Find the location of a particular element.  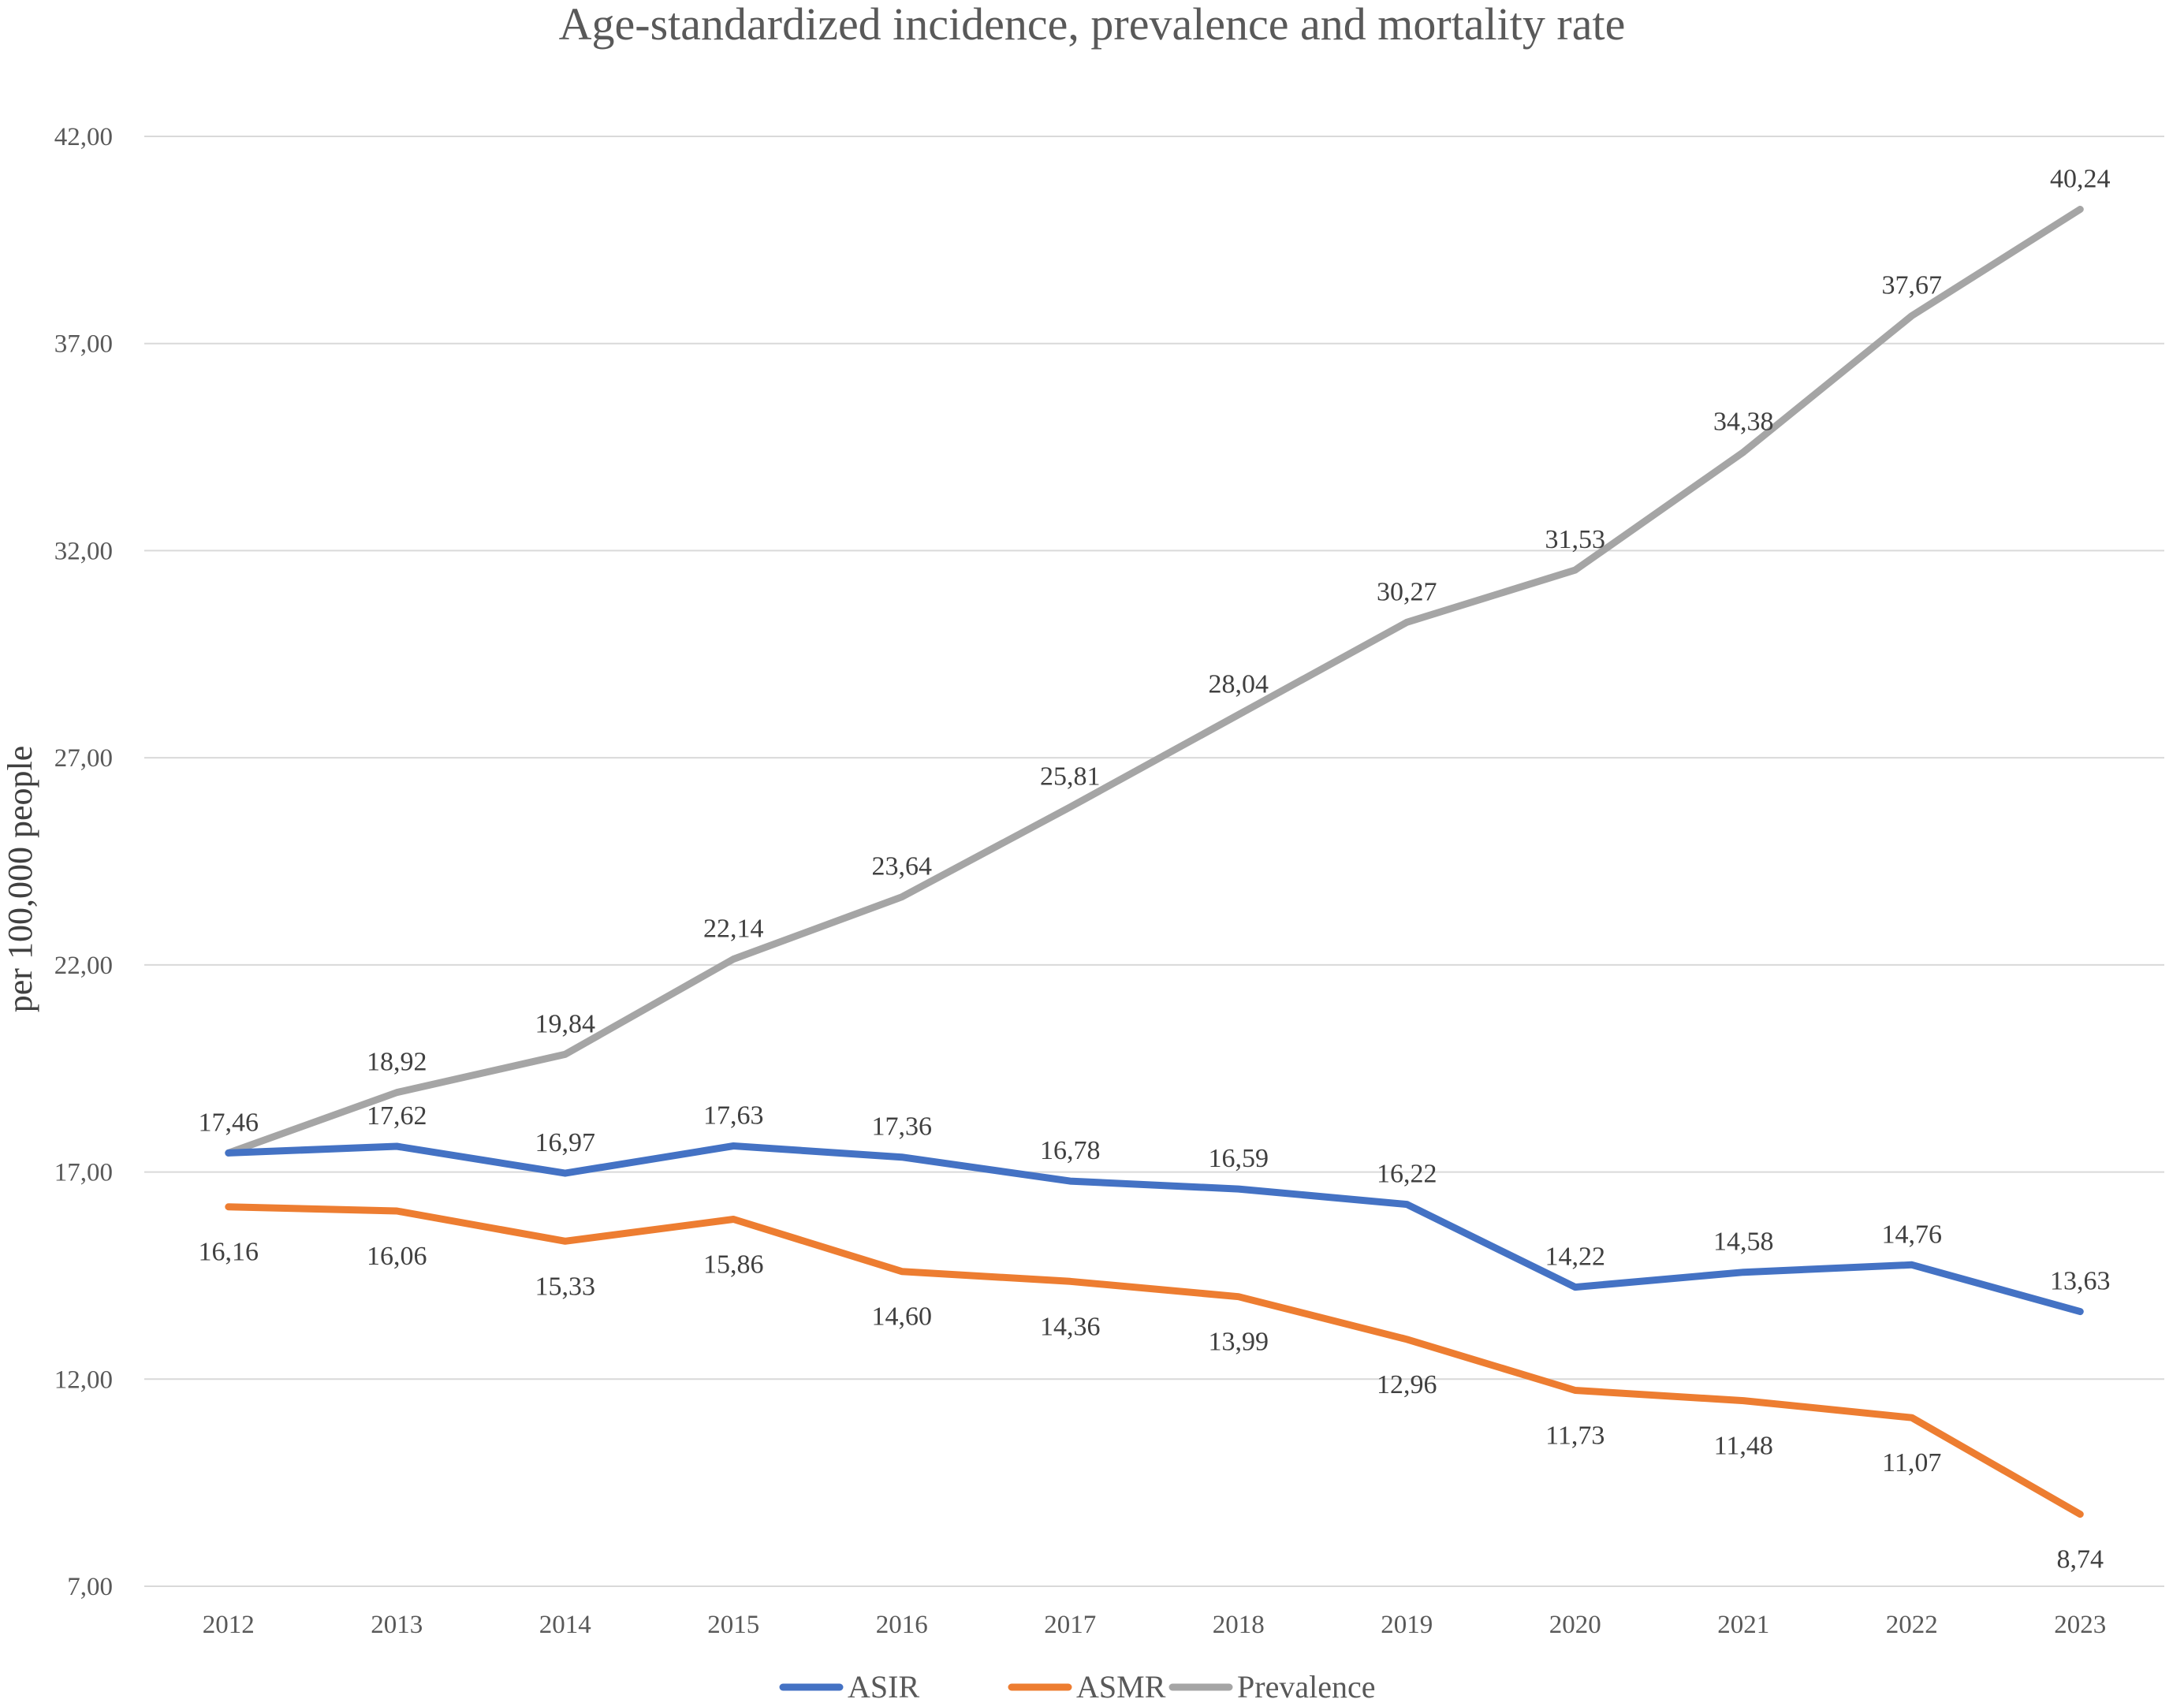

data-label: 31,53 is located at coordinates (1575, 539).